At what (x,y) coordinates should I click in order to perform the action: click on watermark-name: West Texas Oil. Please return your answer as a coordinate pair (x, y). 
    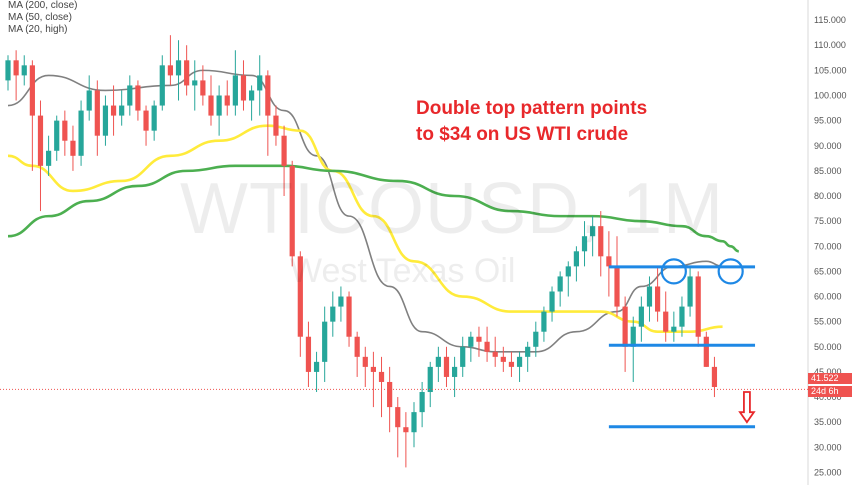
    Looking at the image, I should click on (403, 271).